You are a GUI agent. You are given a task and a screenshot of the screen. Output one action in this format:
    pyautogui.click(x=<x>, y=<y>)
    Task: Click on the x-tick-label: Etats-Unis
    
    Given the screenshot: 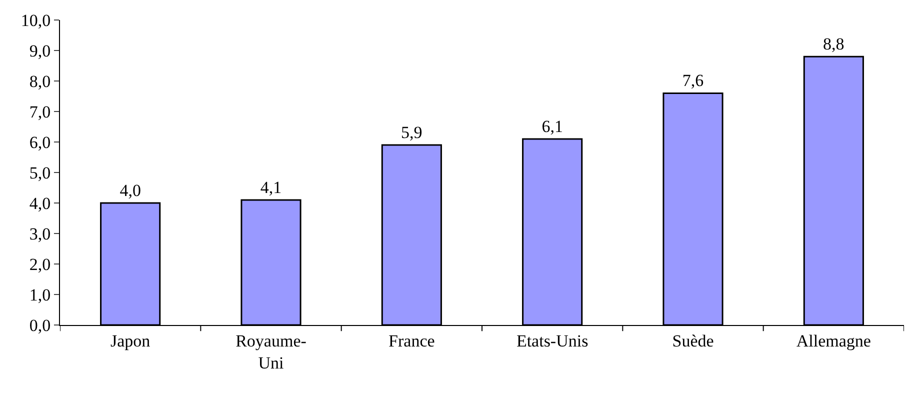 What is the action you would take?
    pyautogui.click(x=552, y=340)
    